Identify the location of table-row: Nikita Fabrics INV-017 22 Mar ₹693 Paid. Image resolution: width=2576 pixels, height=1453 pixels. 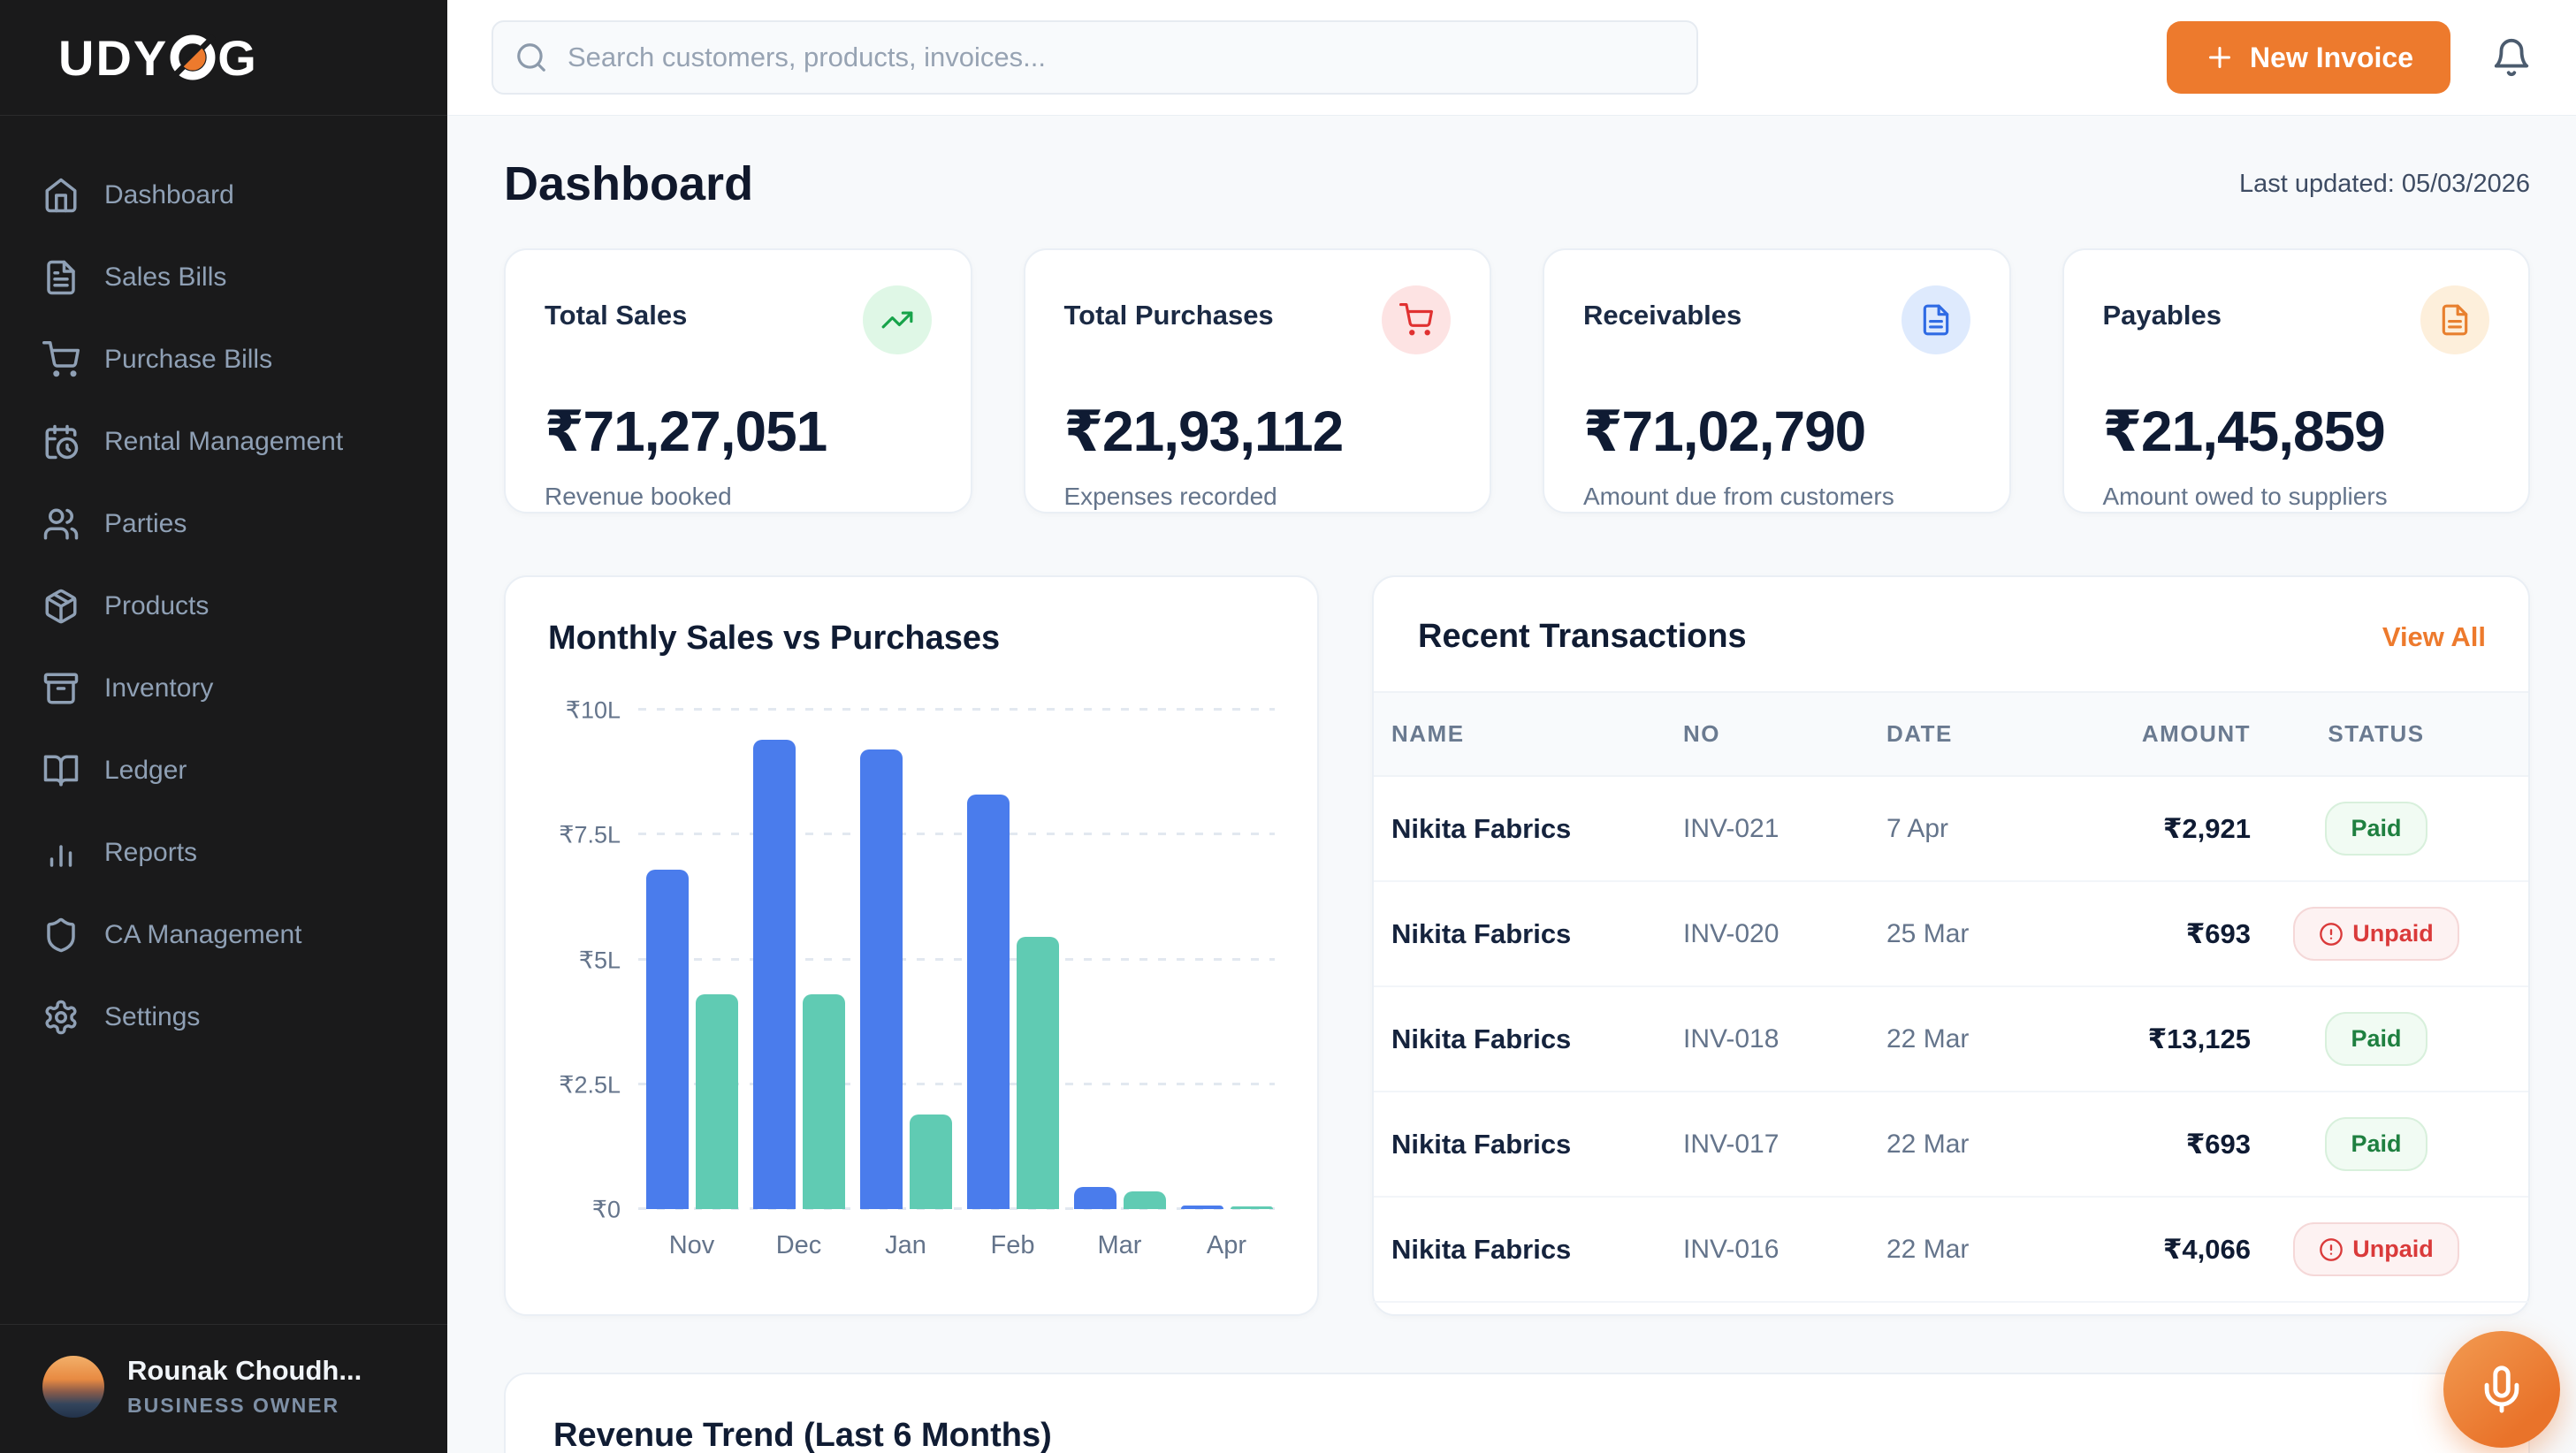
(1951, 1145).